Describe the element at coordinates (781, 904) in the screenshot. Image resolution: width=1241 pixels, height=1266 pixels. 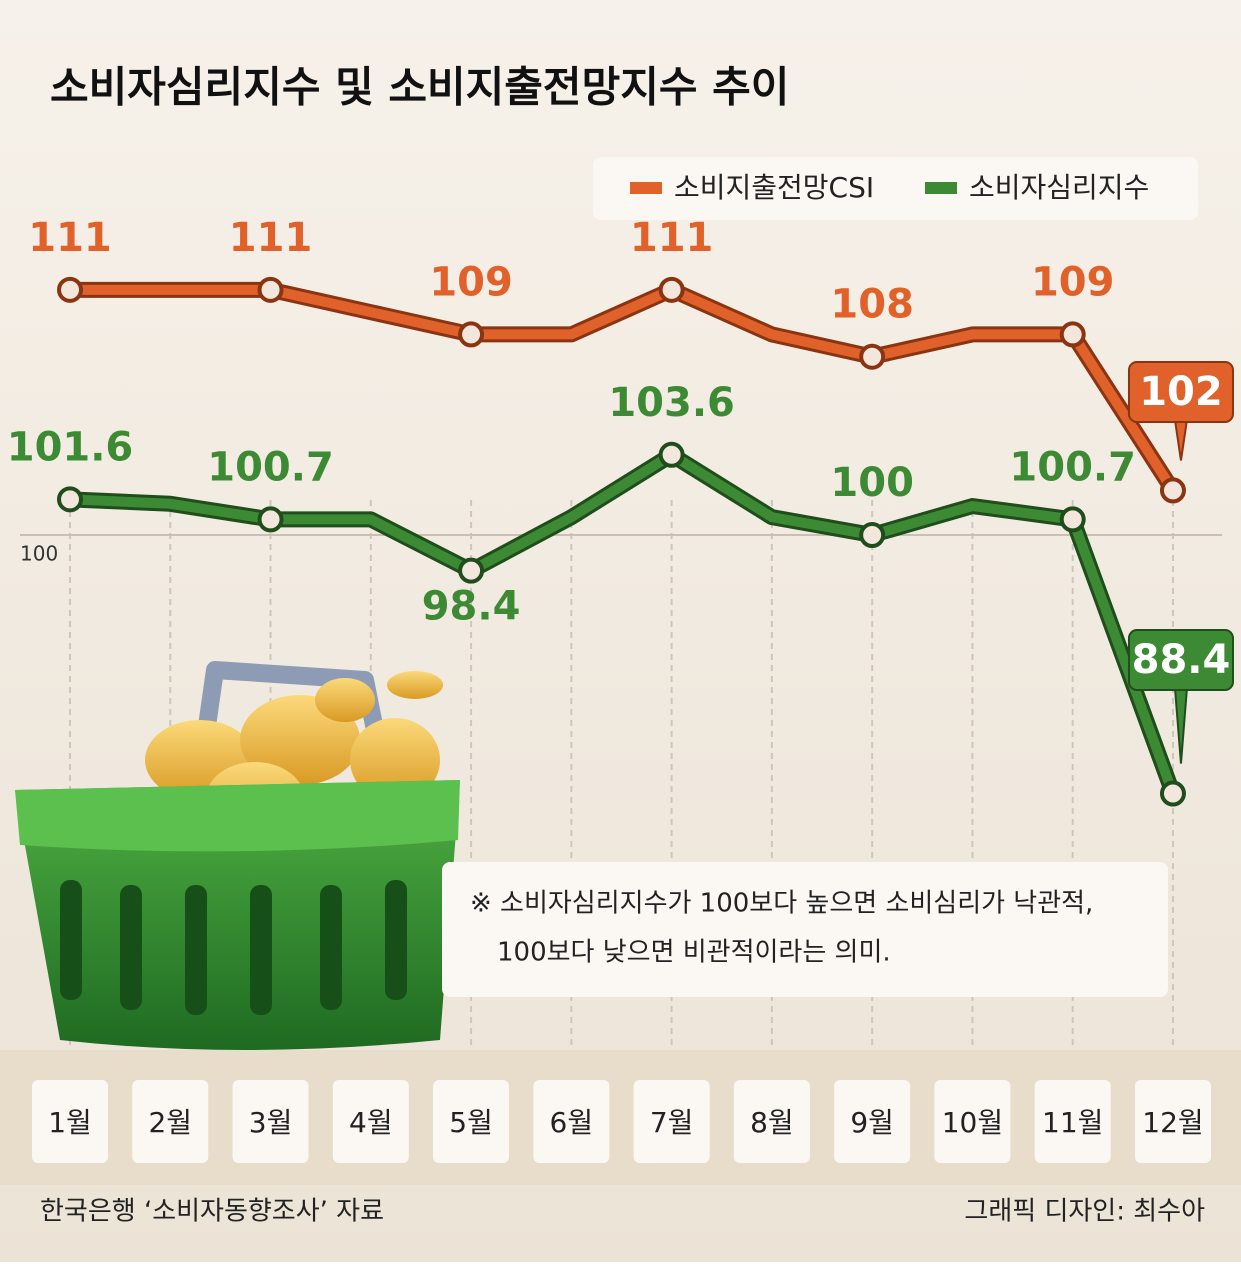
I see `note-line: ※ 소비자심리지수가 100보다 높으면 소비심리가 낙관적,` at that location.